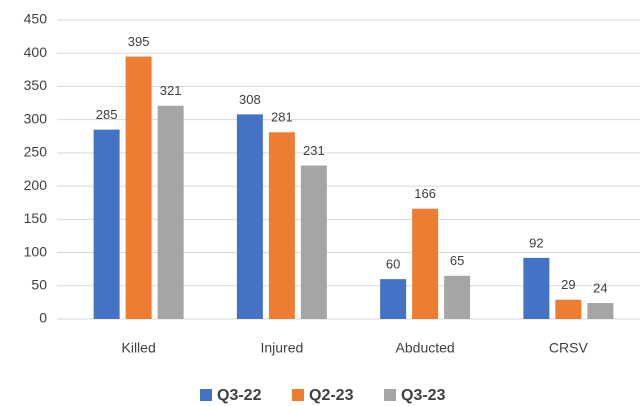 Image resolution: width=644 pixels, height=406 pixels. What do you see at coordinates (36, 19) in the screenshot?
I see `y-tick-label: 450` at bounding box center [36, 19].